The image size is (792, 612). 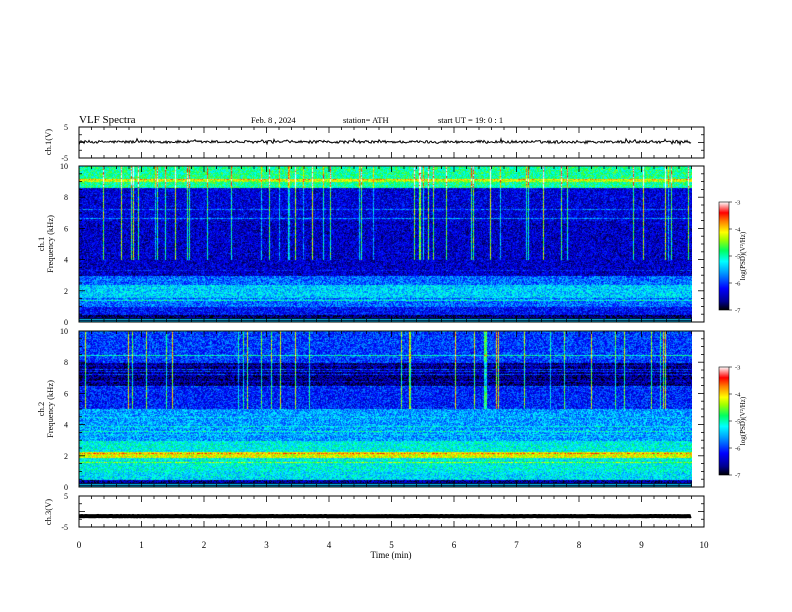 I want to click on x-axis: 0 1 2 3 4 5 6 7 8 9 10, so click(x=393, y=545).